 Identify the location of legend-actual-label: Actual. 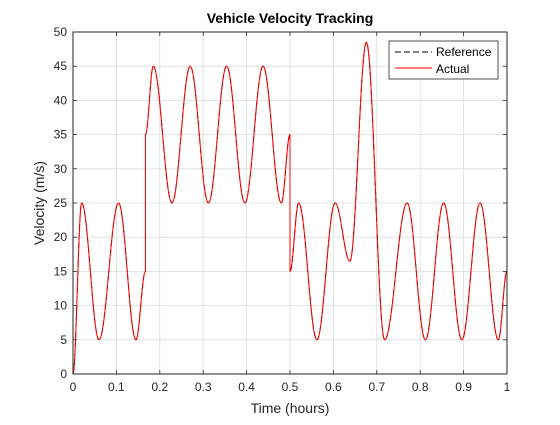
(452, 69).